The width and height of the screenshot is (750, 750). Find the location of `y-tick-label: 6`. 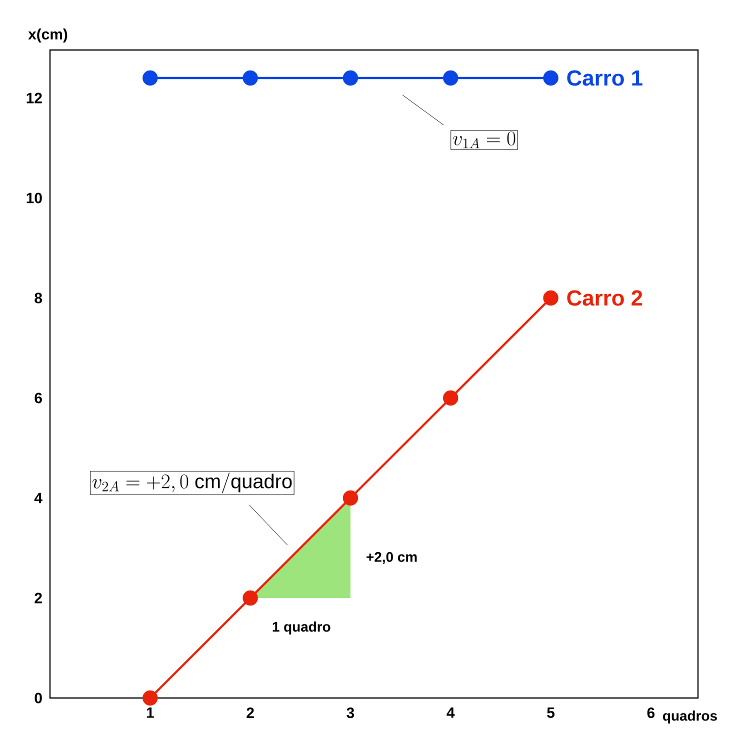

y-tick-label: 6 is located at coordinates (38, 398).